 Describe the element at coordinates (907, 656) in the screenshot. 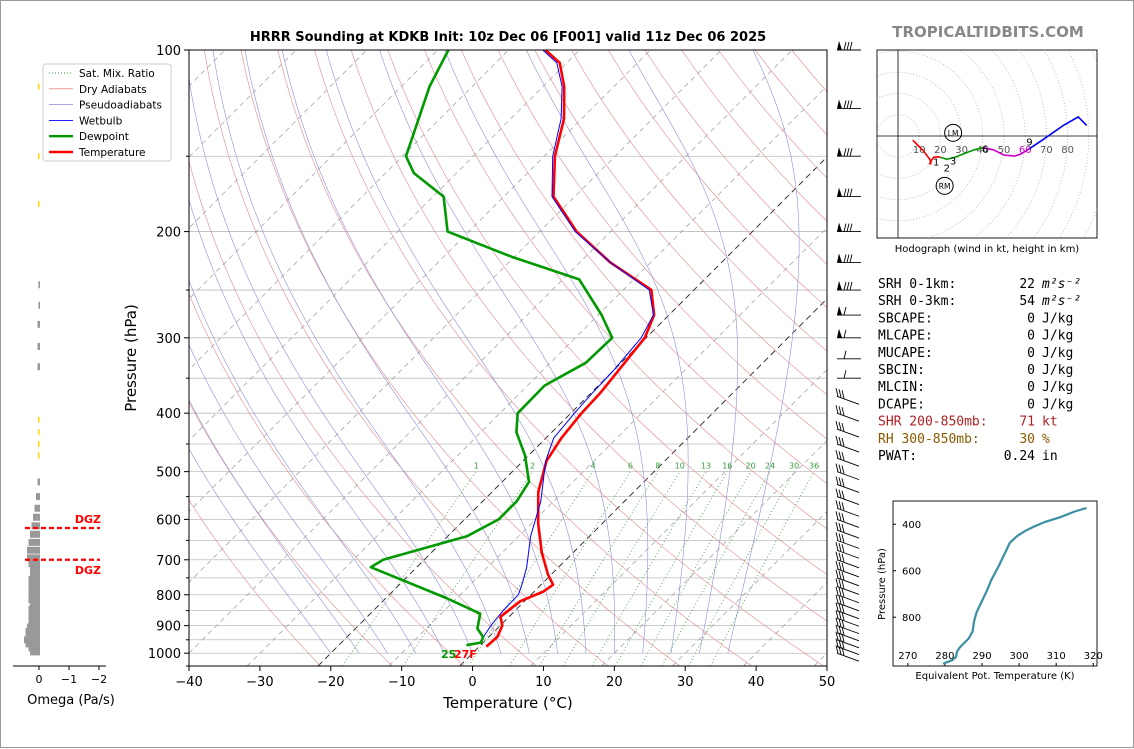

I see `theta-e-x-tick-label: 270` at that location.